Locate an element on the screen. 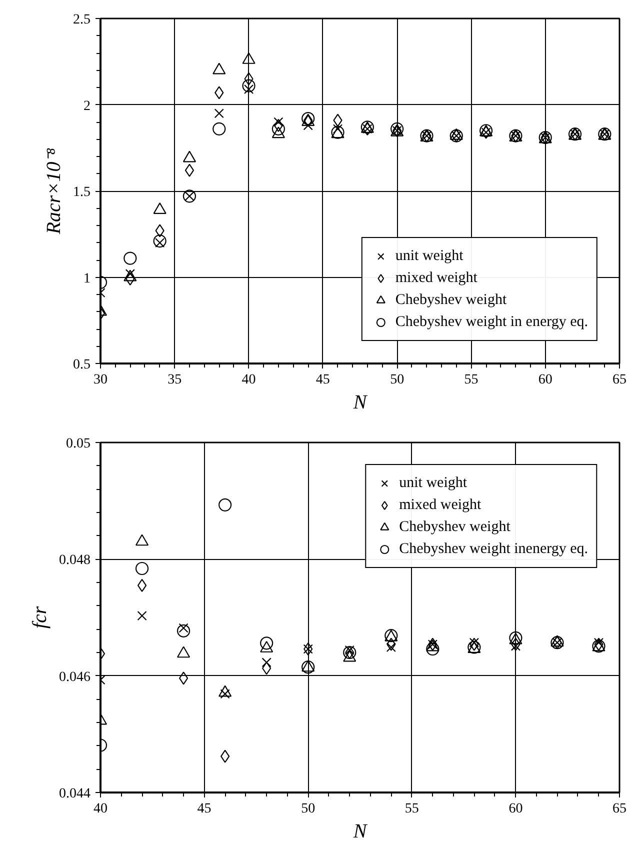 Image resolution: width=627 pixels, height=845 pixels. y-tick-label: 0.044 is located at coordinates (74, 794).